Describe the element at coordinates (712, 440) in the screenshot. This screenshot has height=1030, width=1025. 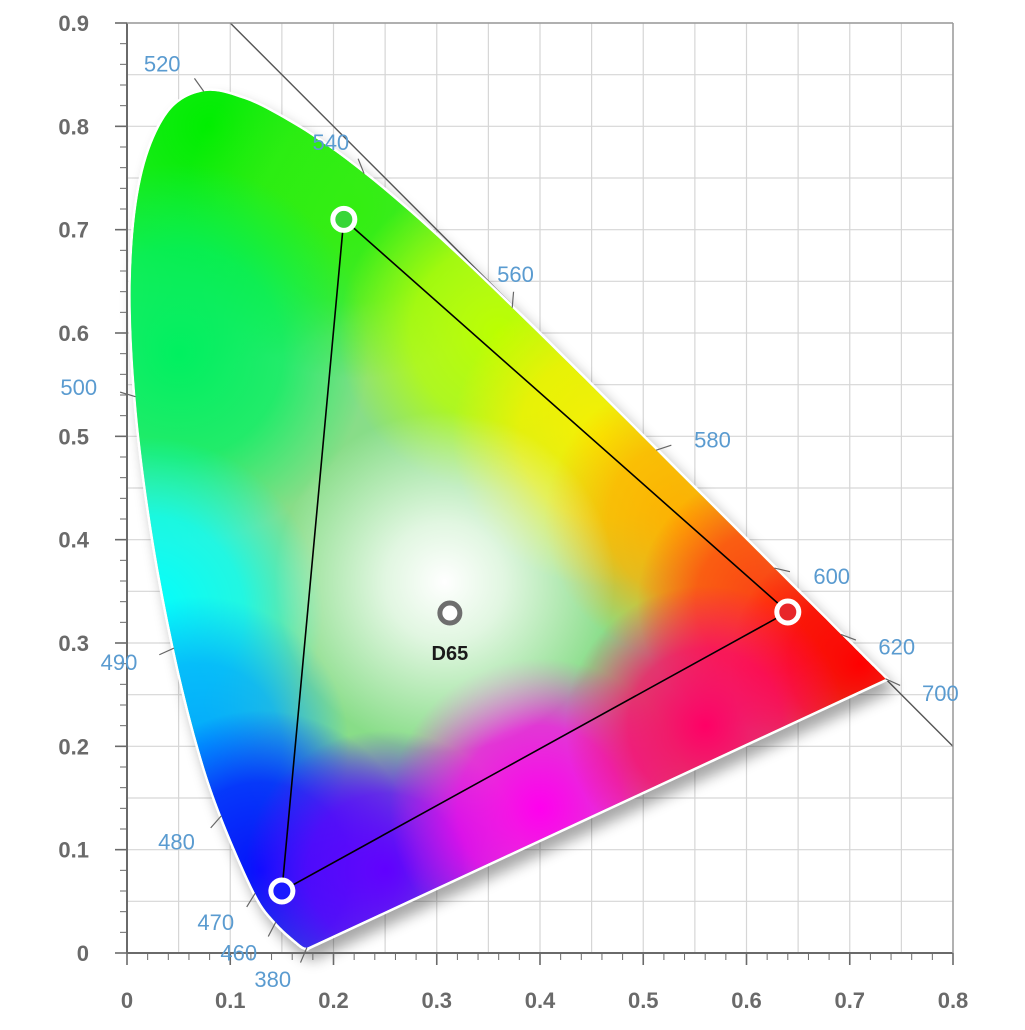
I see `wavelength-label: 580` at that location.